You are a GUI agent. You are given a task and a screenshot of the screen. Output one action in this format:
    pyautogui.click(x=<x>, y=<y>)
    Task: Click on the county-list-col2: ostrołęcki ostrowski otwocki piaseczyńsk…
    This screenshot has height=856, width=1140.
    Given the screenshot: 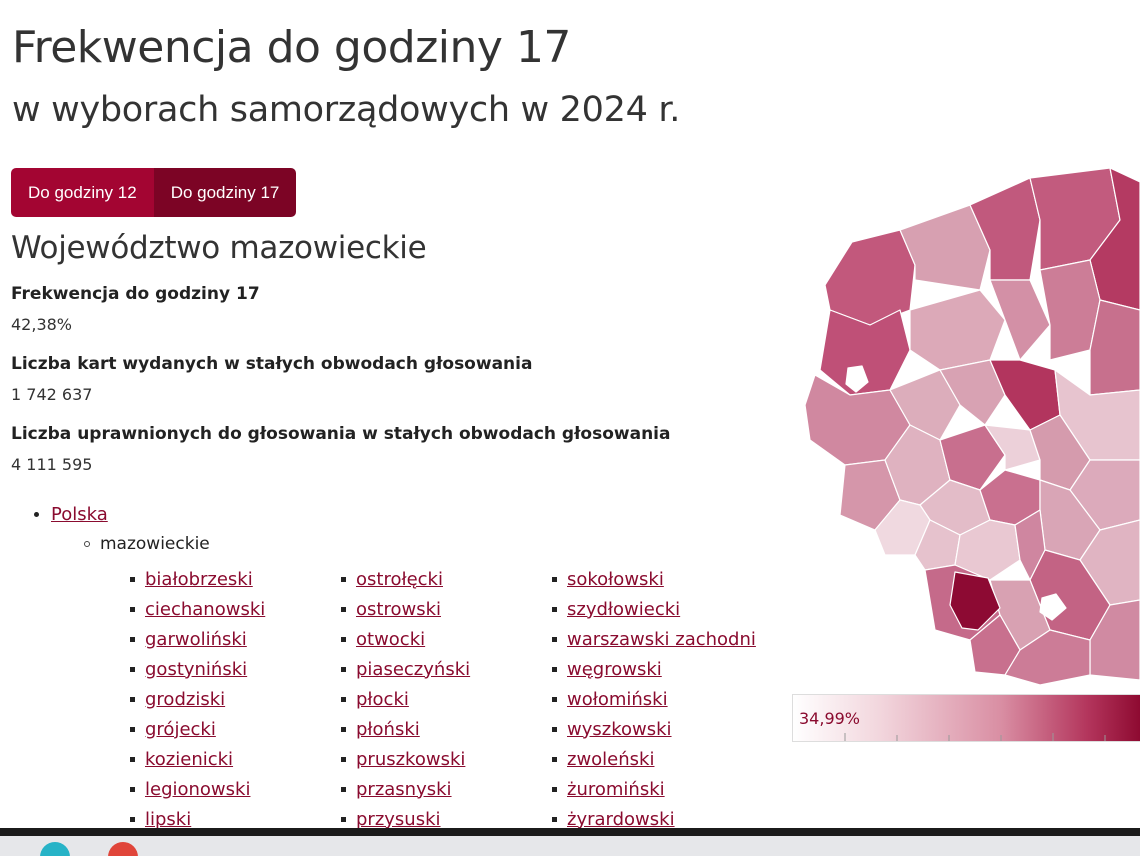 What is the action you would take?
    pyautogui.click(x=405, y=699)
    